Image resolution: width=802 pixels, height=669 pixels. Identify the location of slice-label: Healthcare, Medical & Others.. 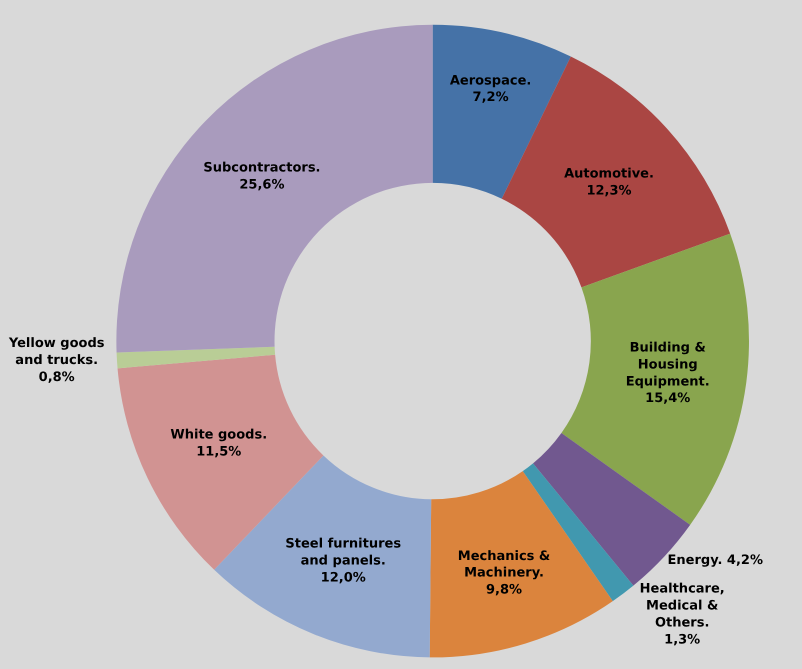
(682, 606).